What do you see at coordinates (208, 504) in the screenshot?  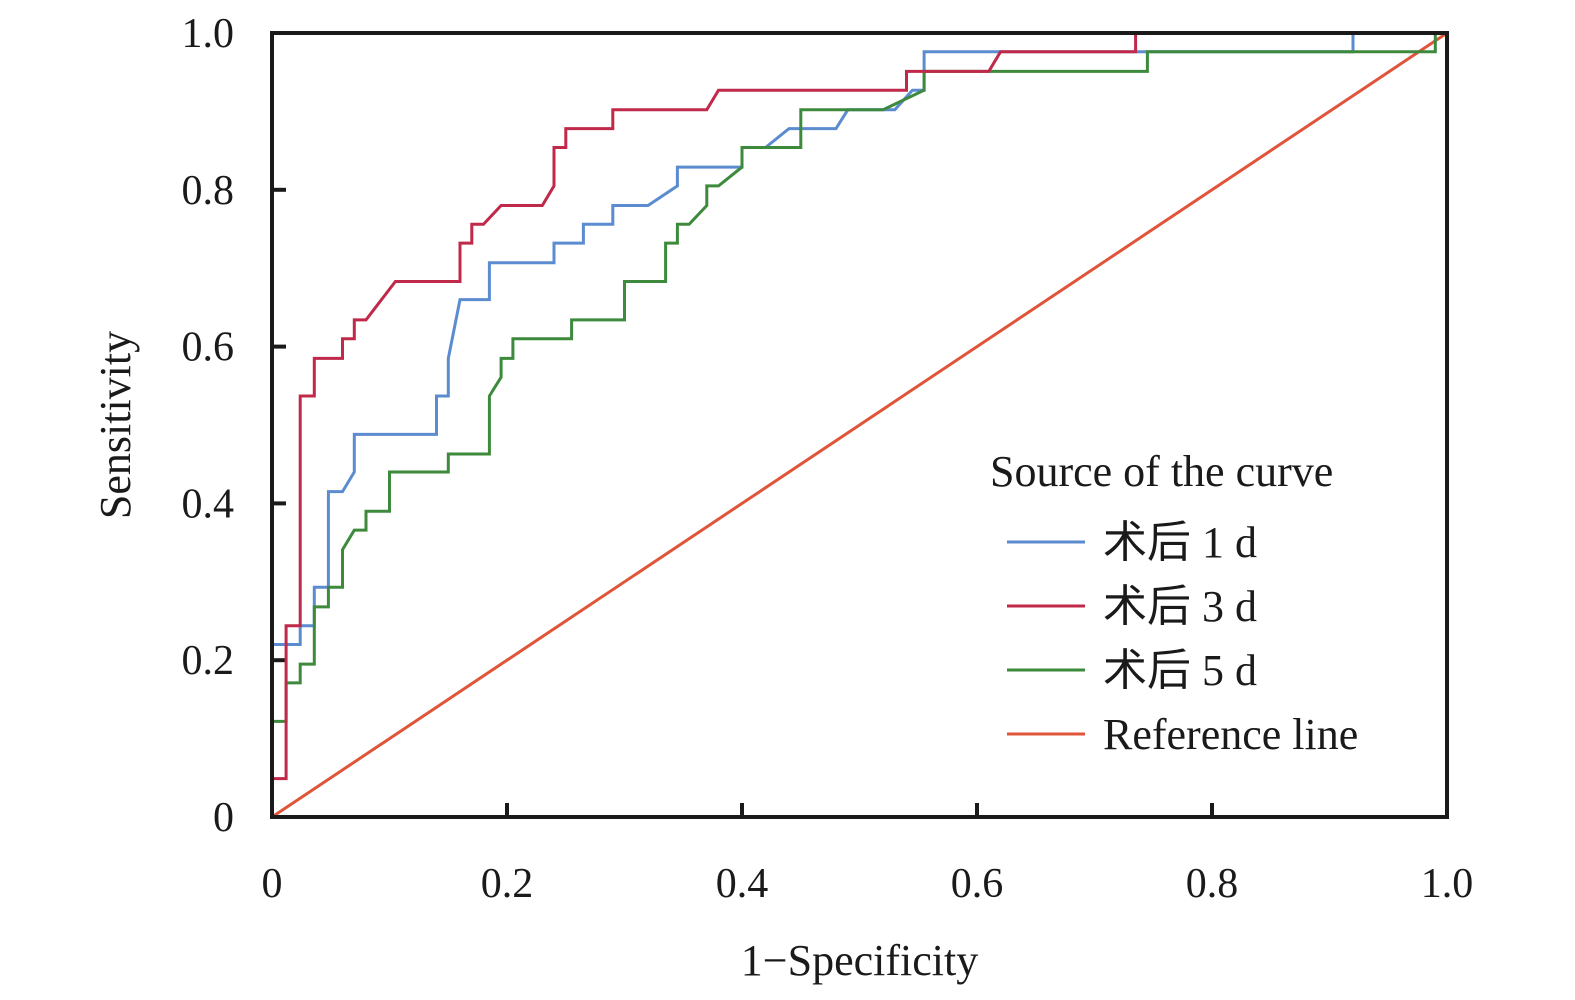 I see `y-tick-label: 0.4` at bounding box center [208, 504].